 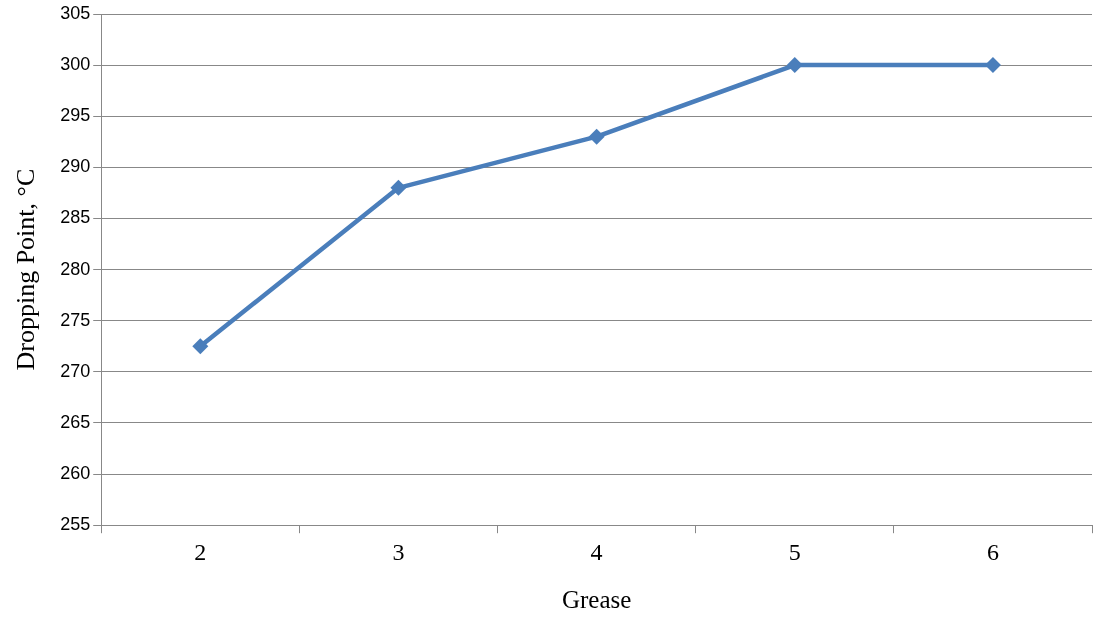 I want to click on y-tick-label: 295, so click(x=75, y=115).